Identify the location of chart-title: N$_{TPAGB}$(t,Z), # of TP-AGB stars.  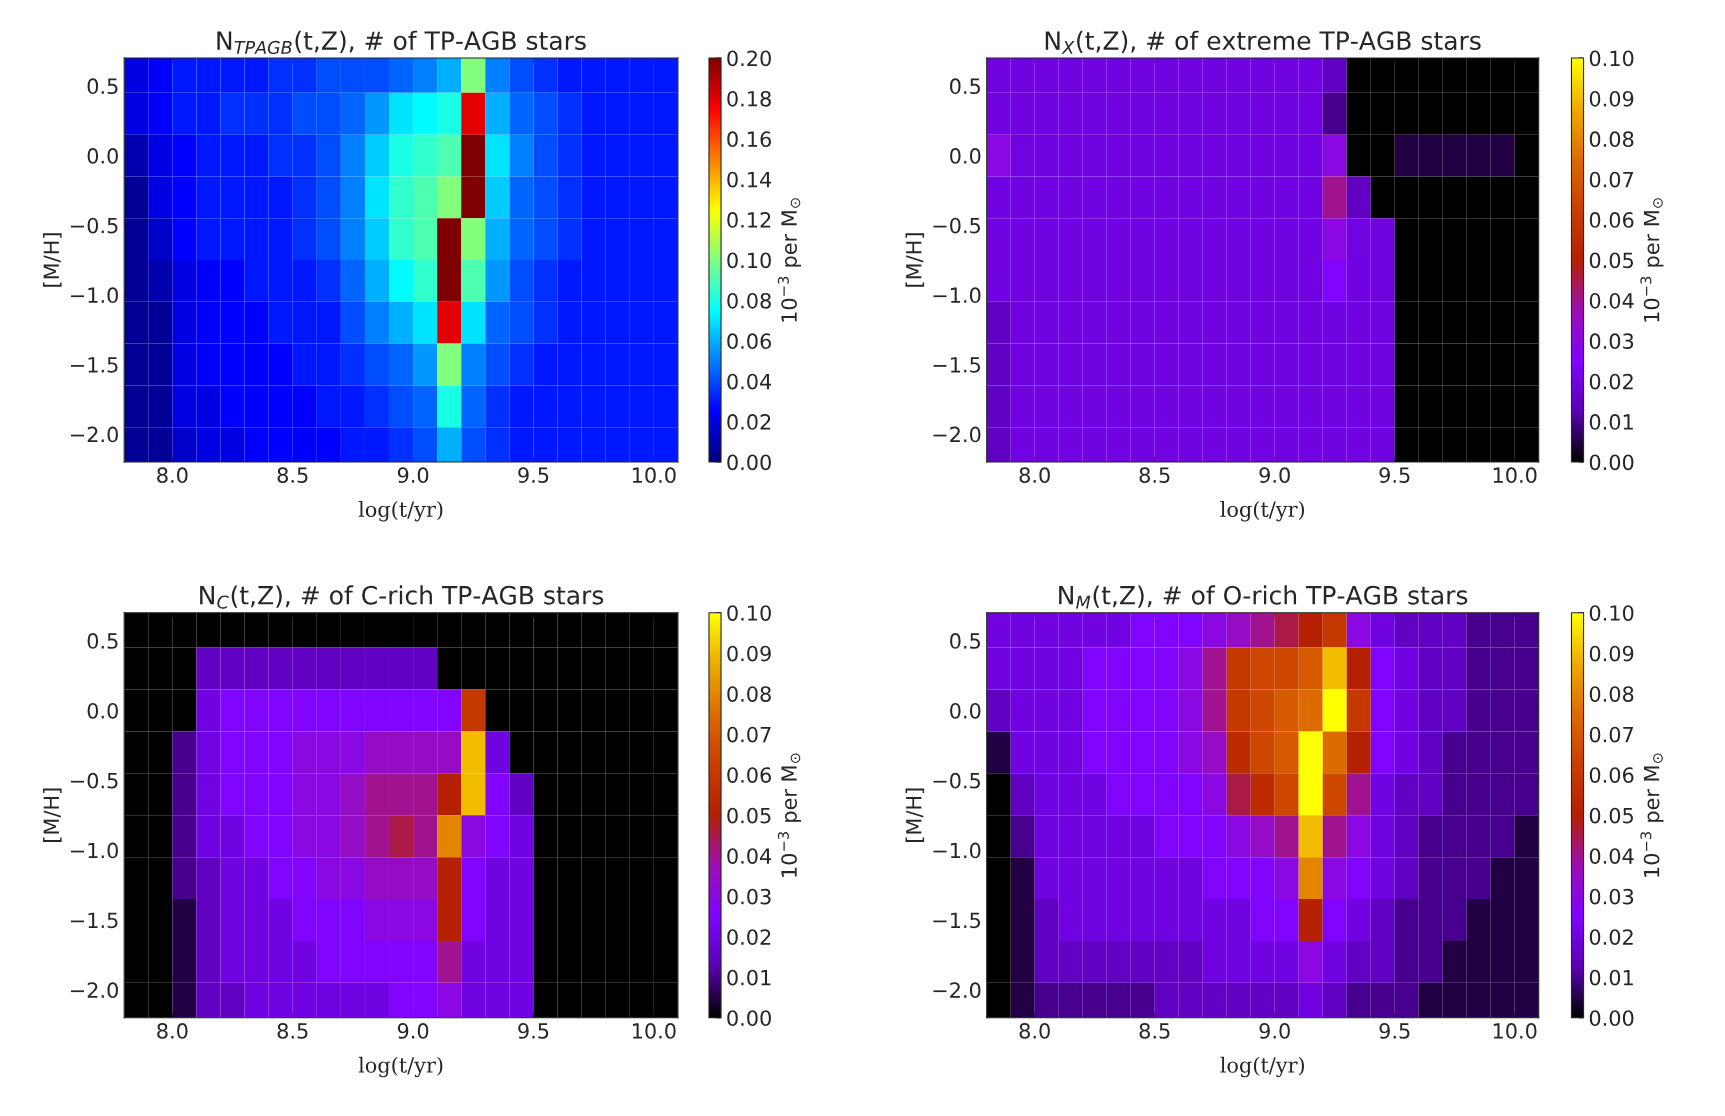
(401, 42).